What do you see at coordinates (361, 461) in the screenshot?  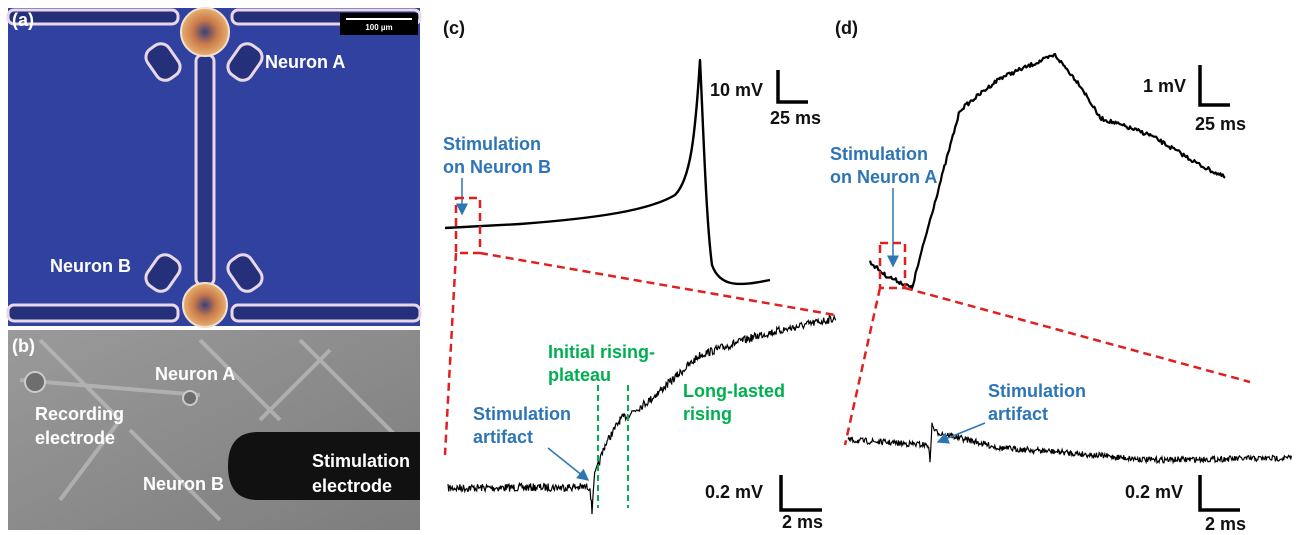 I see `electrode-label: Stimulation` at bounding box center [361, 461].